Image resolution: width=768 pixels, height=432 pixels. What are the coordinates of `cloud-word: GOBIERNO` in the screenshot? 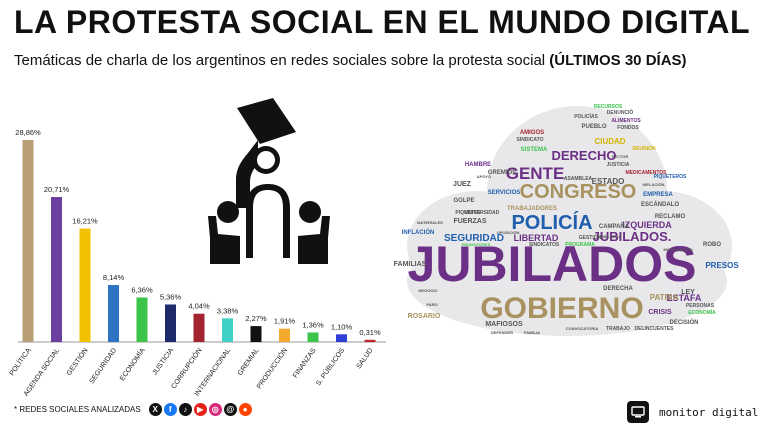 It's located at (561, 308).